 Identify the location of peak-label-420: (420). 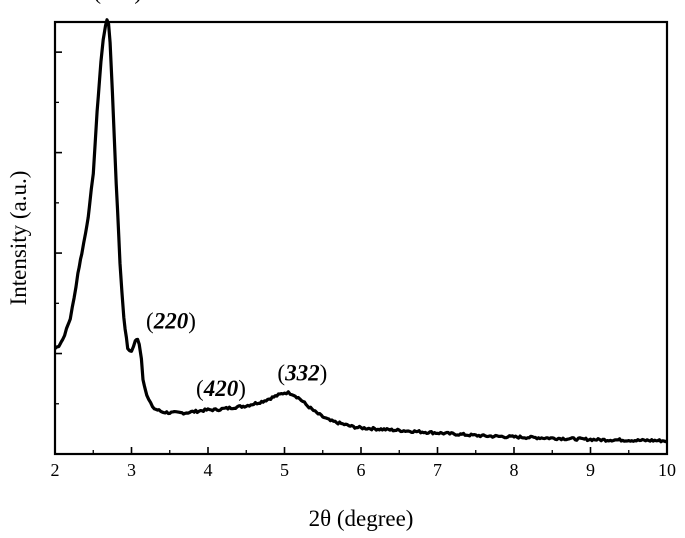
(221, 388).